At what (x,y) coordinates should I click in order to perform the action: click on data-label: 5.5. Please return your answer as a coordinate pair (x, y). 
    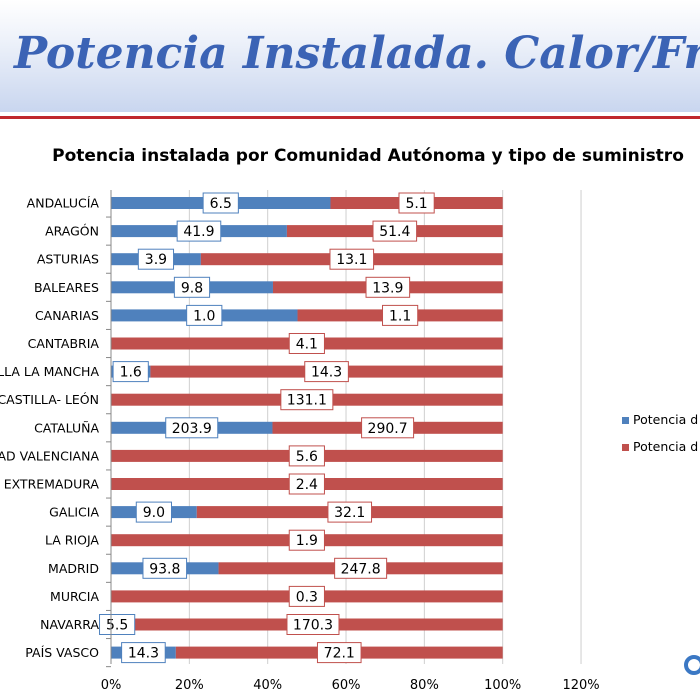
    Looking at the image, I should click on (117, 626).